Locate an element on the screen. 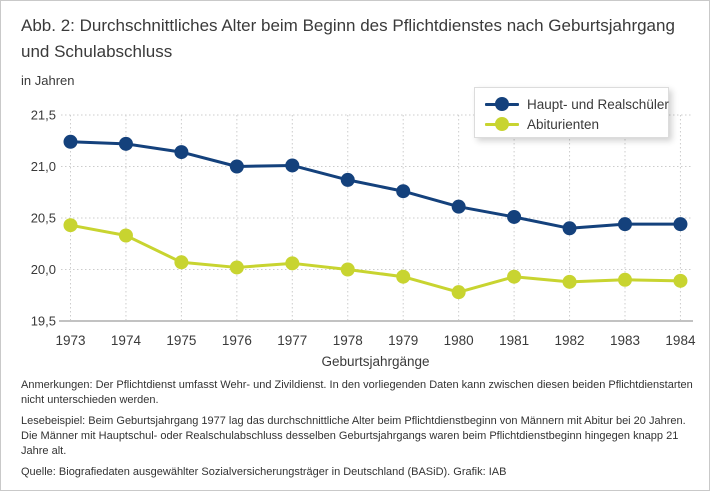 Image resolution: width=710 pixels, height=491 pixels. x-tick-label: 1981 is located at coordinates (514, 340).